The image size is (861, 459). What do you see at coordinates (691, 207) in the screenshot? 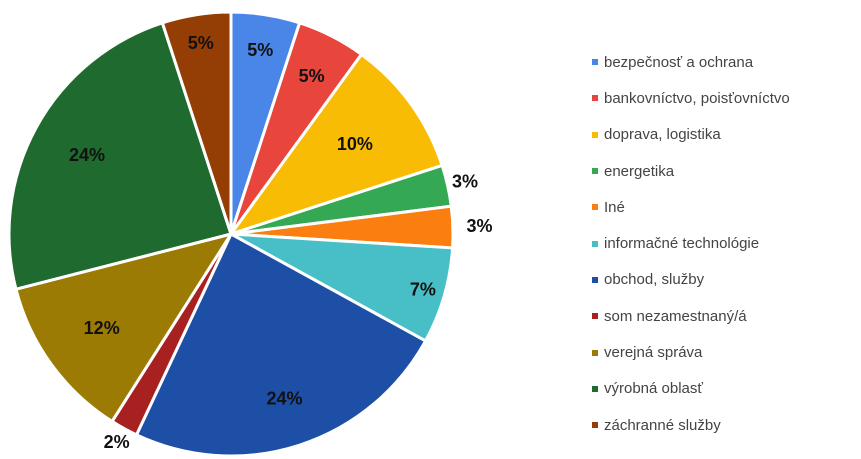
I see `legend-item: Iné` at bounding box center [691, 207].